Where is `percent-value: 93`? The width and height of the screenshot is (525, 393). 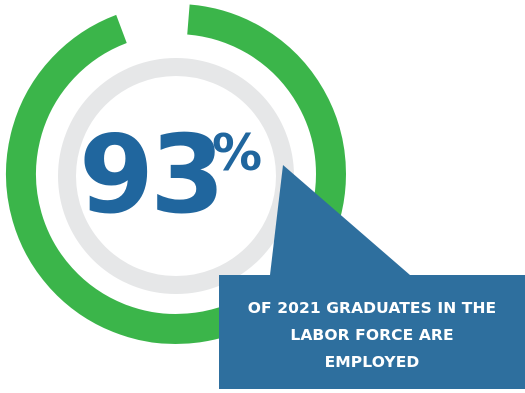 percent-value: 93 is located at coordinates (150, 175).